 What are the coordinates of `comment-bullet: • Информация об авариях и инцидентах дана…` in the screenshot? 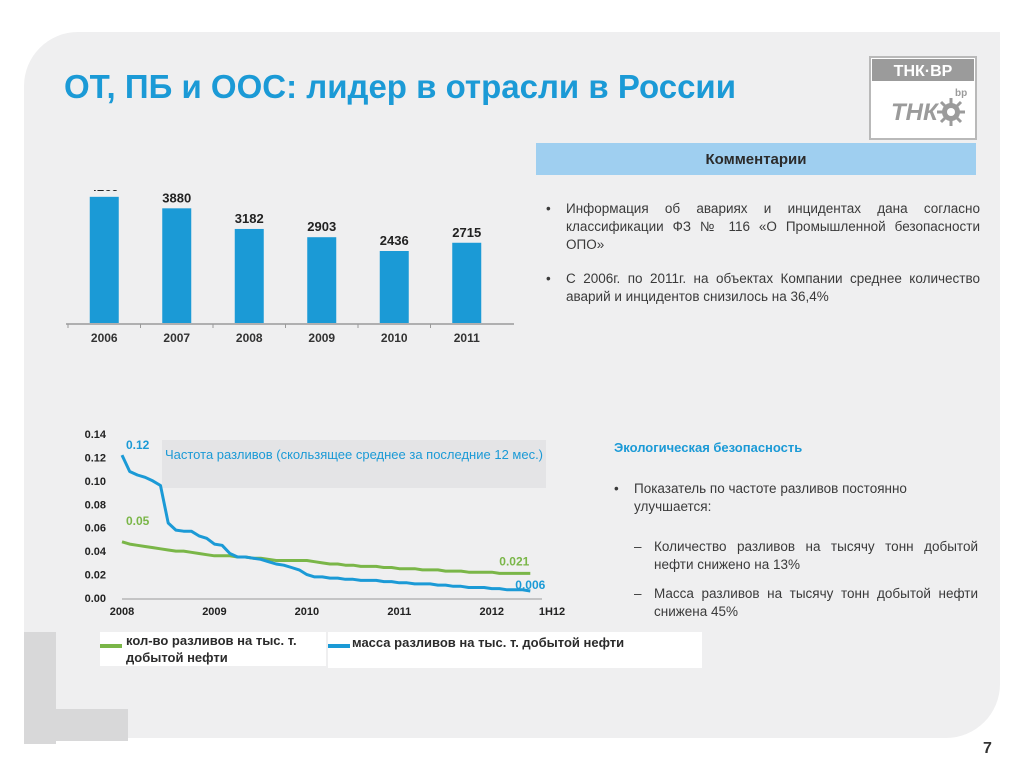 It's located at (763, 226).